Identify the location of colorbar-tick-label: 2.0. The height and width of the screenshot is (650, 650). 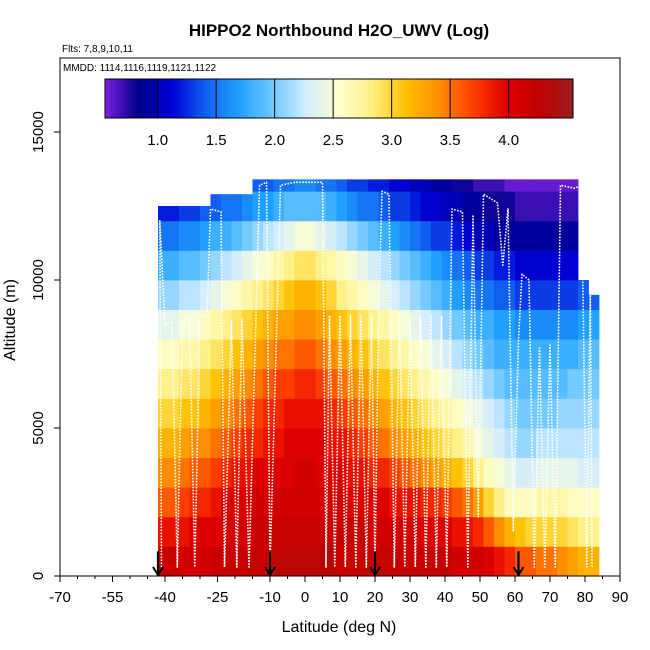
(274, 140).